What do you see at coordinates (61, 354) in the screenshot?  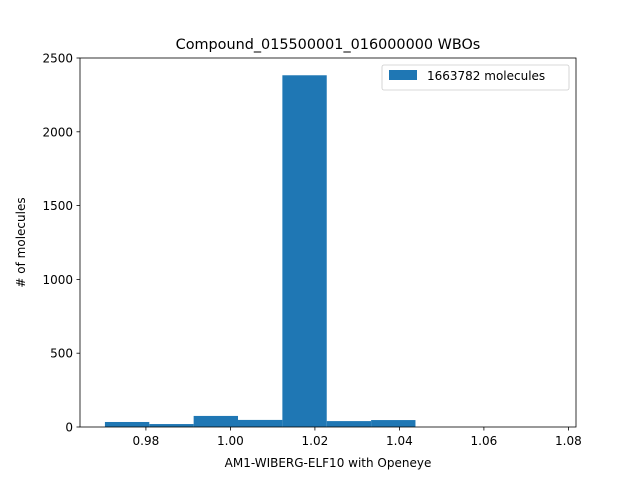 I see `y-tick-label: 500` at bounding box center [61, 354].